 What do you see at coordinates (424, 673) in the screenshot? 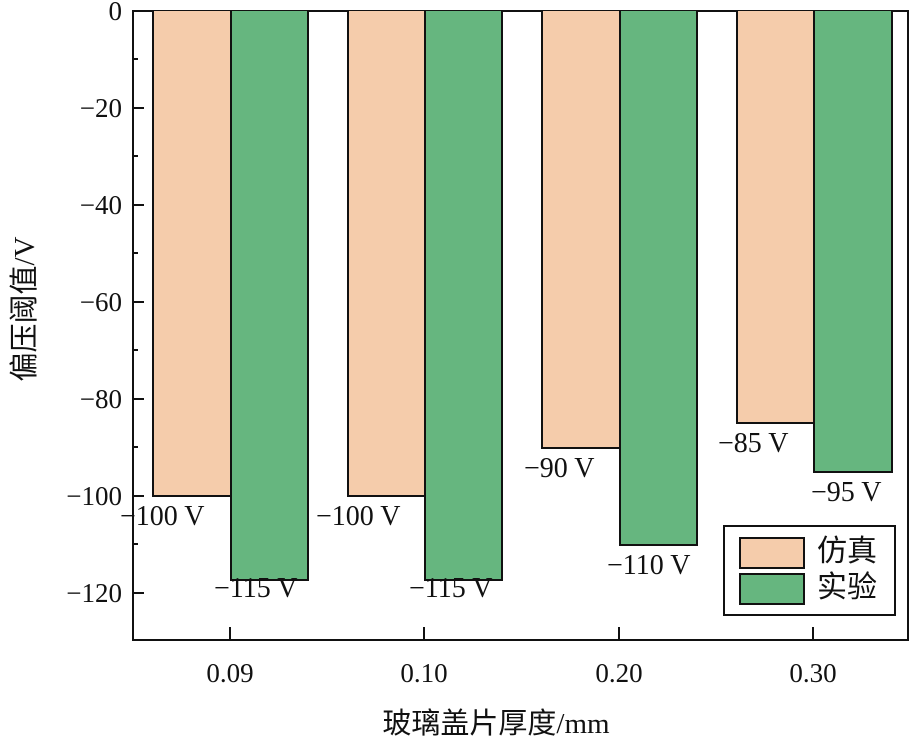
I see `x-tick-label: 0.10` at bounding box center [424, 673].